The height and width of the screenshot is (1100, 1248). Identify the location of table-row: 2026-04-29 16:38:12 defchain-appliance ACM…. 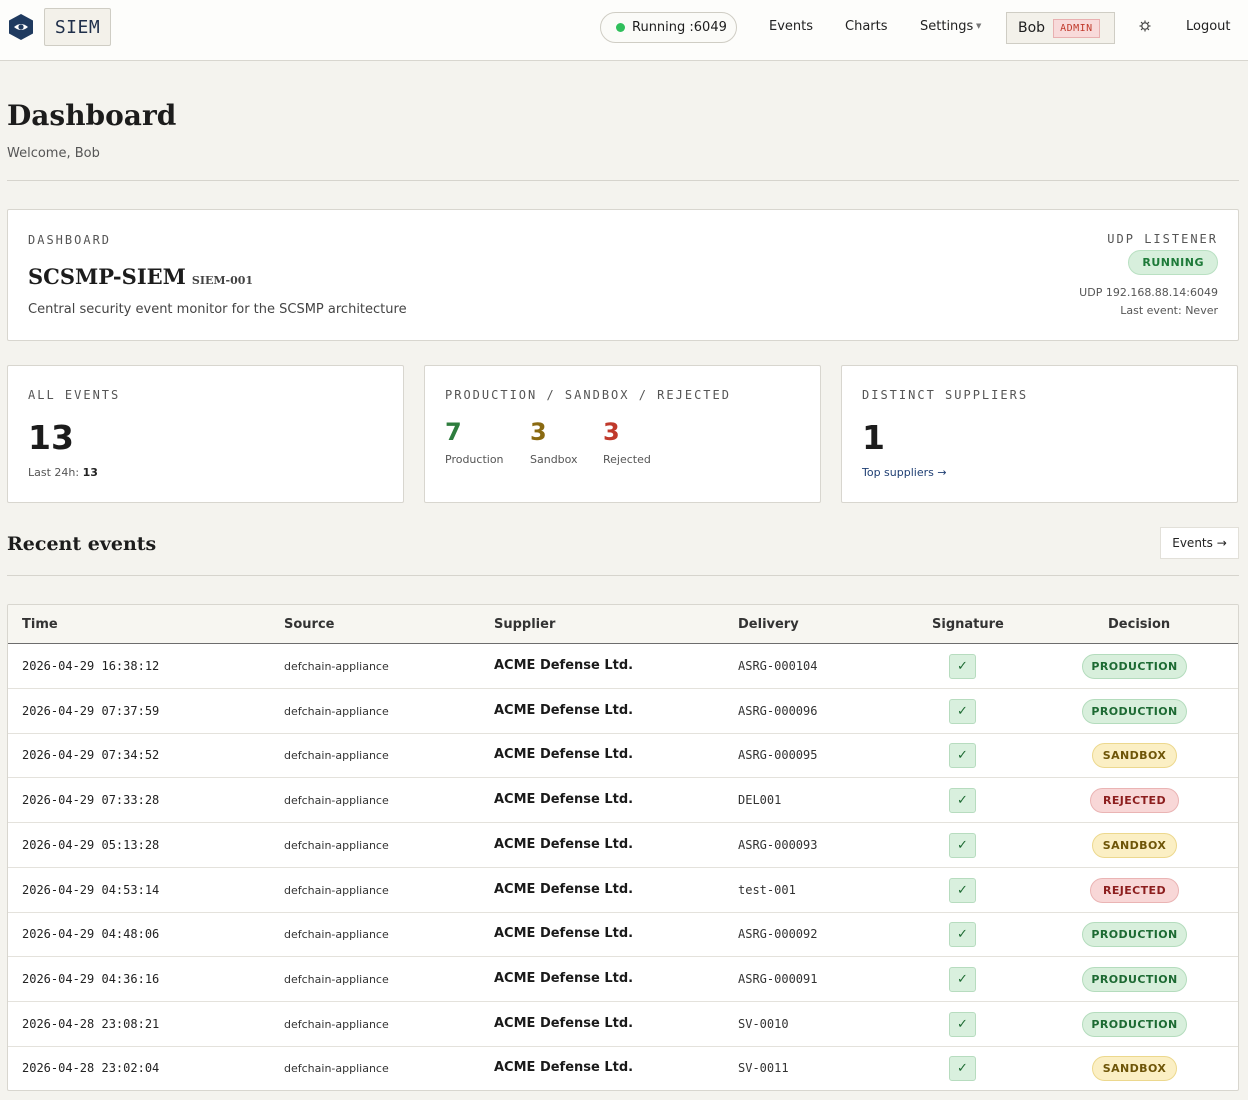
(623, 666).